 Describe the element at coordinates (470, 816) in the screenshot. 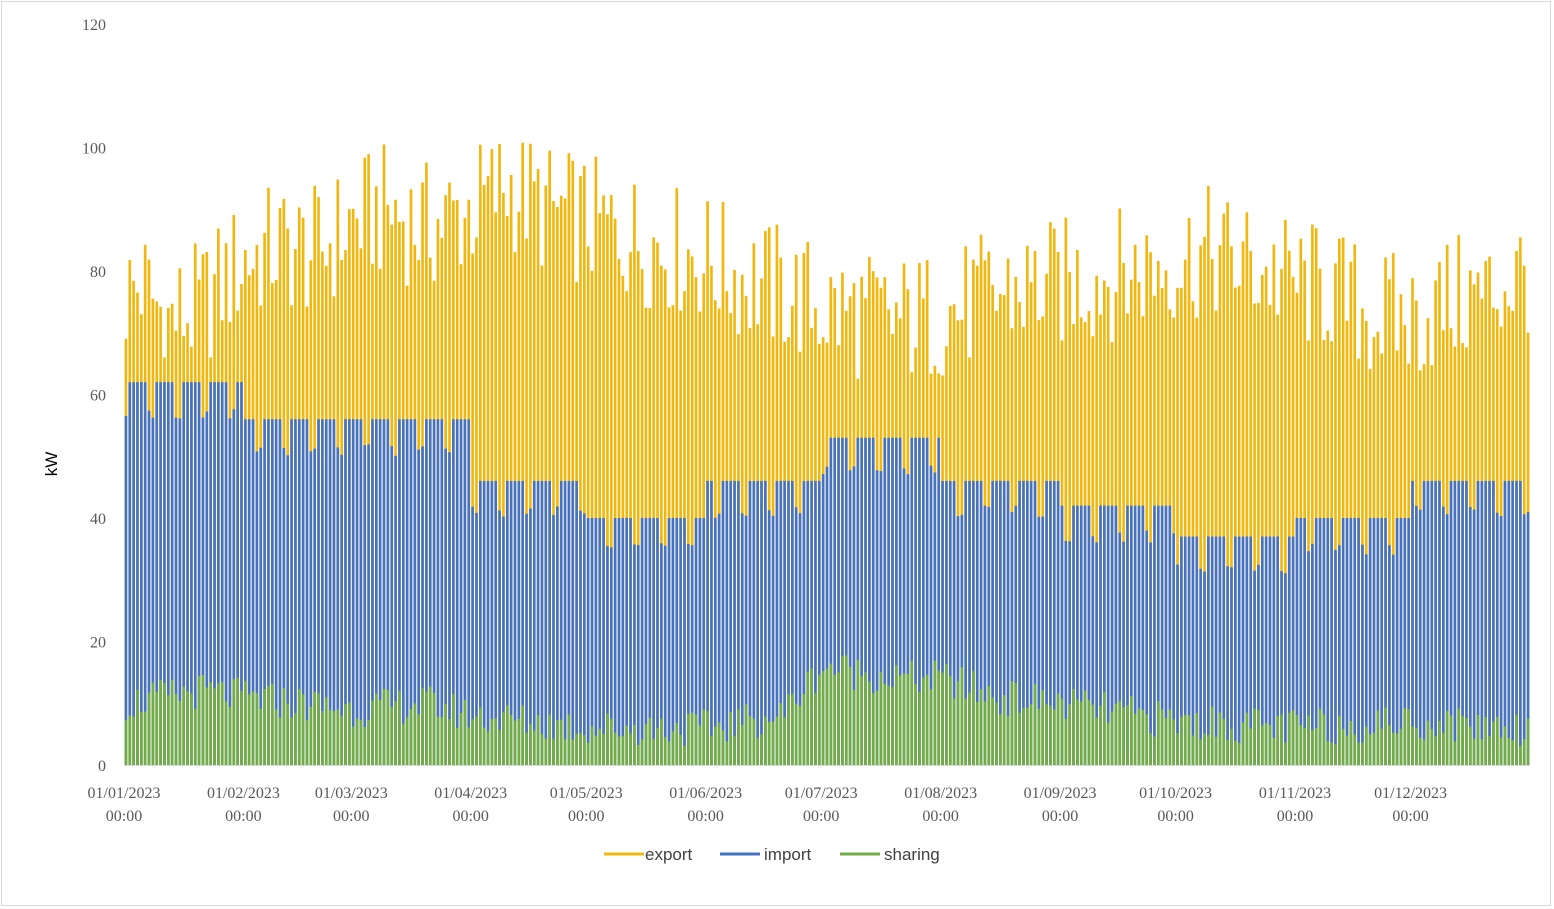

I see `x-tick-label-time: 00:00` at that location.